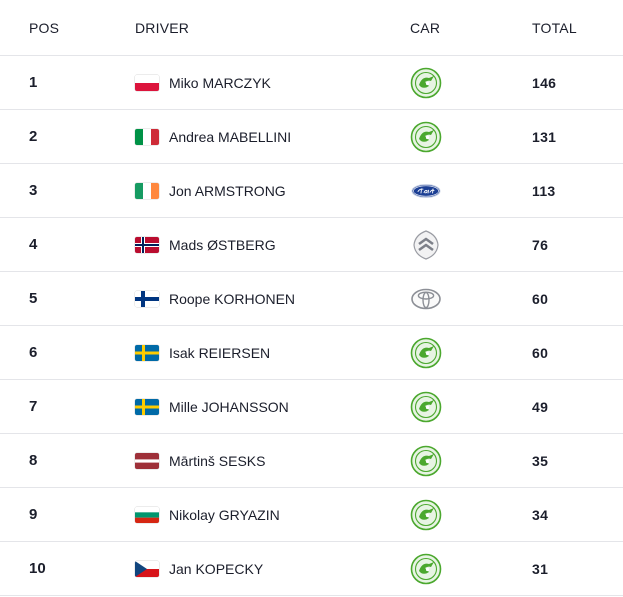 The image size is (623, 597). What do you see at coordinates (230, 136) in the screenshot?
I see `driver-name: Andrea MABELLINI` at bounding box center [230, 136].